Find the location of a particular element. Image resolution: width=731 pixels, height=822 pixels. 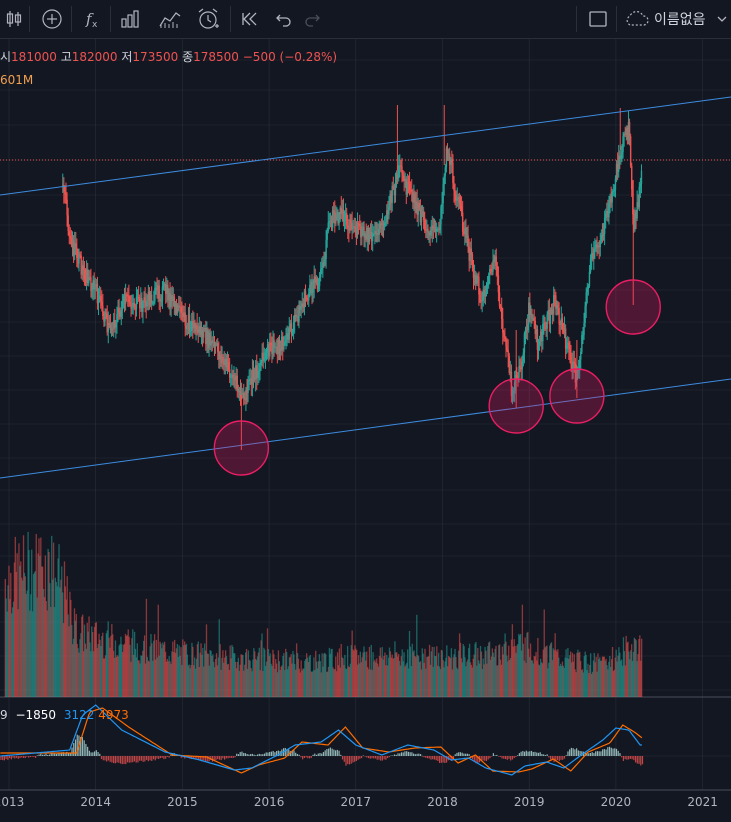

cloud-icon is located at coordinates (637, 19).